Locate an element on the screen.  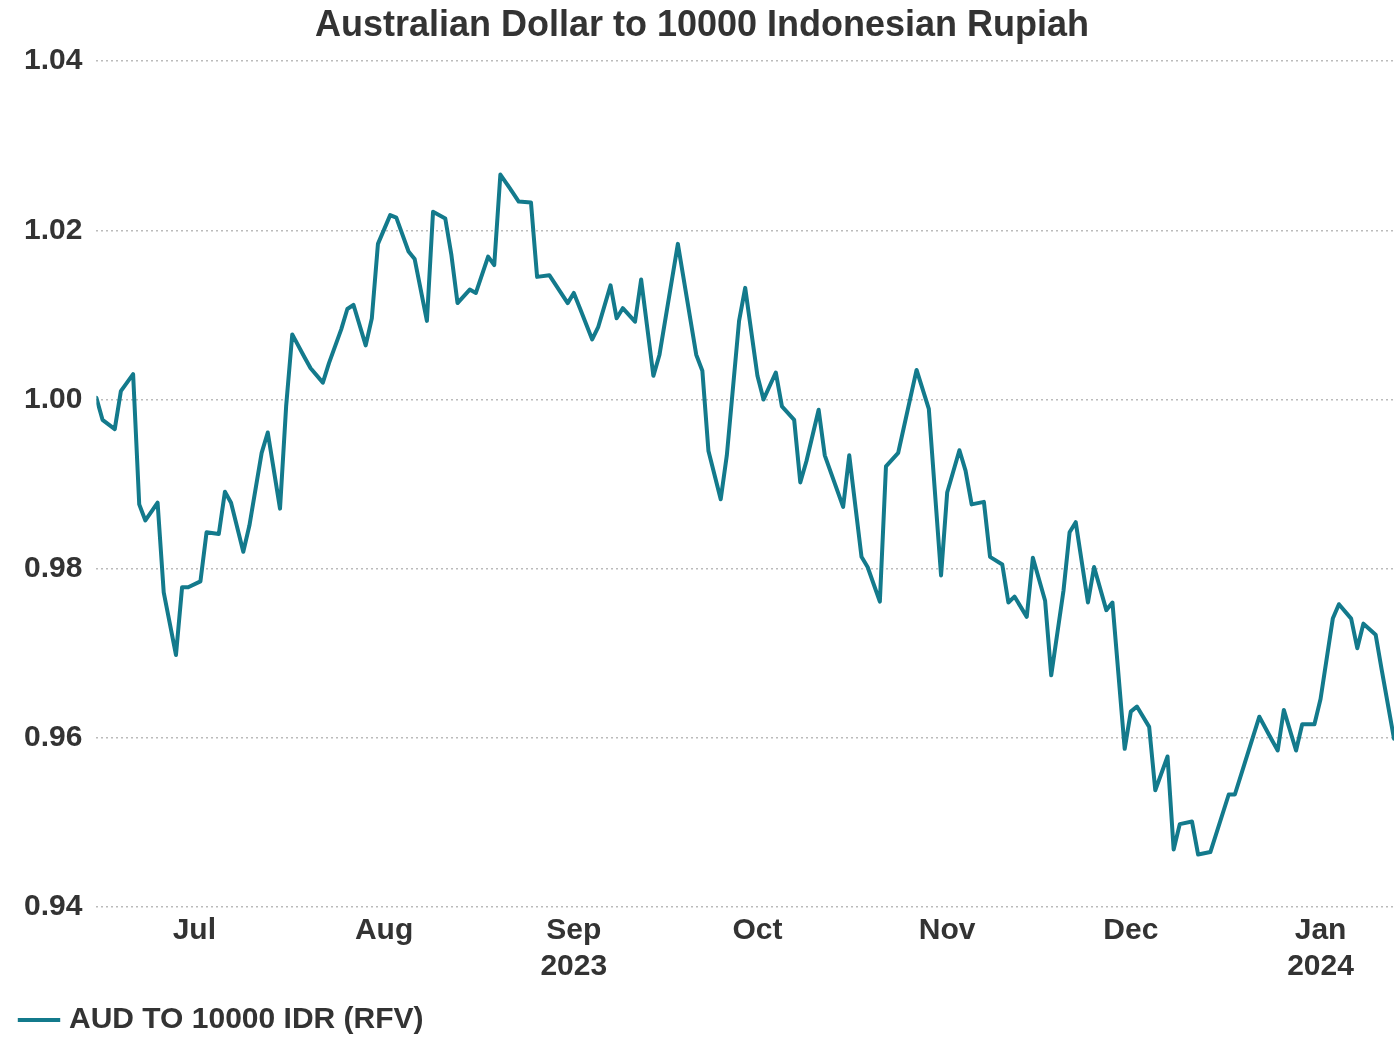
x-tick-label: Jan 2024 is located at coordinates (1321, 947).